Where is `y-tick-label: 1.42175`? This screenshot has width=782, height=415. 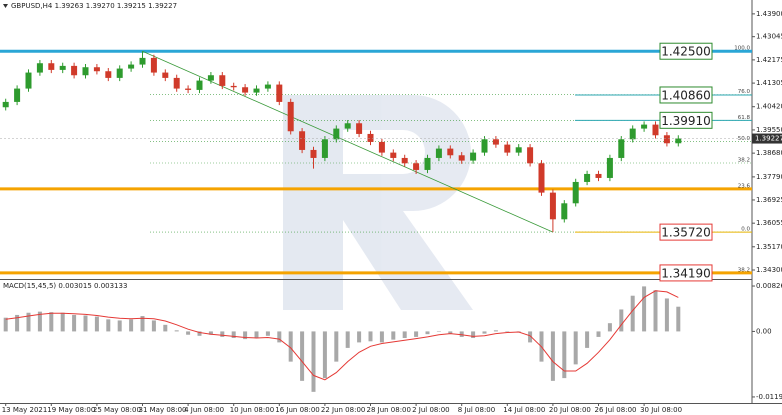 y-tick-label: 1.42175 is located at coordinates (769, 60).